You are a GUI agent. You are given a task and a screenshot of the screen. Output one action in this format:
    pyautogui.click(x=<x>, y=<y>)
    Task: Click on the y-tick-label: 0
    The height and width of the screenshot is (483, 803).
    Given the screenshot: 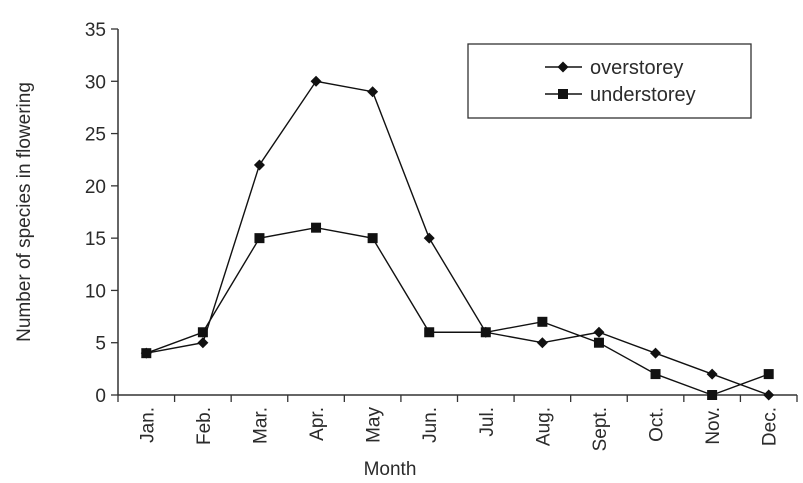 What is the action you would take?
    pyautogui.click(x=100, y=396)
    